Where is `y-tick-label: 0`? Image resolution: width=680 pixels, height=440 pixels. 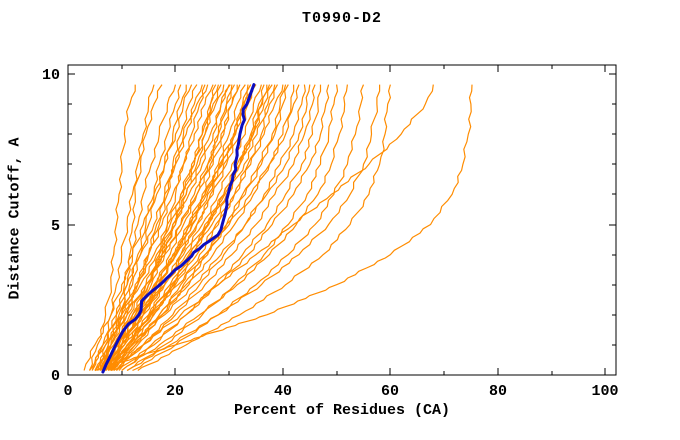
y-tick-label: 0 is located at coordinates (55, 376).